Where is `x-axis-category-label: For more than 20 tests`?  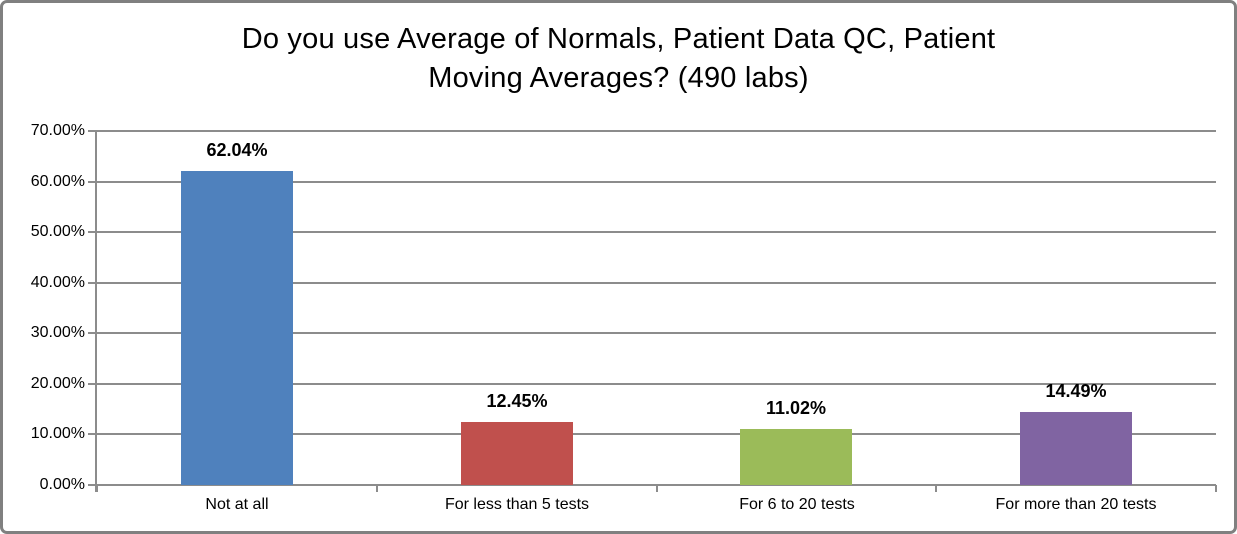 x-axis-category-label: For more than 20 tests is located at coordinates (1076, 504).